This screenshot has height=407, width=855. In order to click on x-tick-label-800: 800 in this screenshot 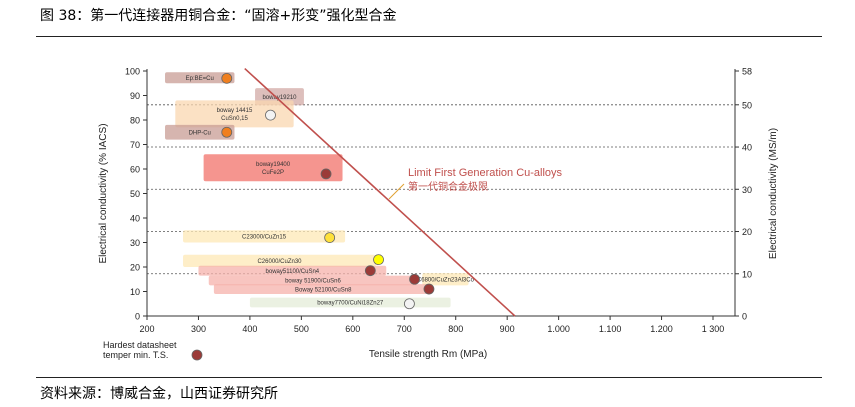, I will do `click(455, 329)`.